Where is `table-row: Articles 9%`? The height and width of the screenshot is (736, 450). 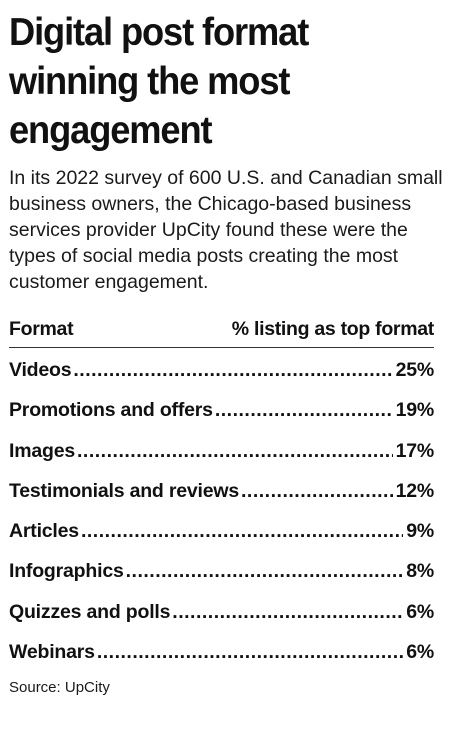 table-row: Articles 9% is located at coordinates (221, 531).